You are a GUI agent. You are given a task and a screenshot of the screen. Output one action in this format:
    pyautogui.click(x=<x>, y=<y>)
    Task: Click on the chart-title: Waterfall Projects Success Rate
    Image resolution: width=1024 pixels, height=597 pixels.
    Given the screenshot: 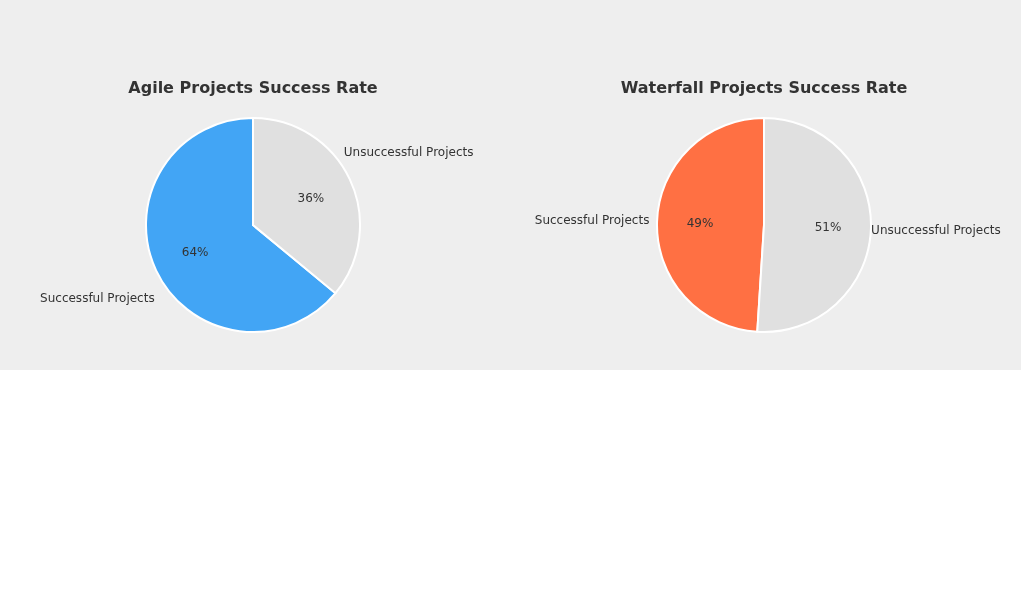 What is the action you would take?
    pyautogui.click(x=764, y=87)
    